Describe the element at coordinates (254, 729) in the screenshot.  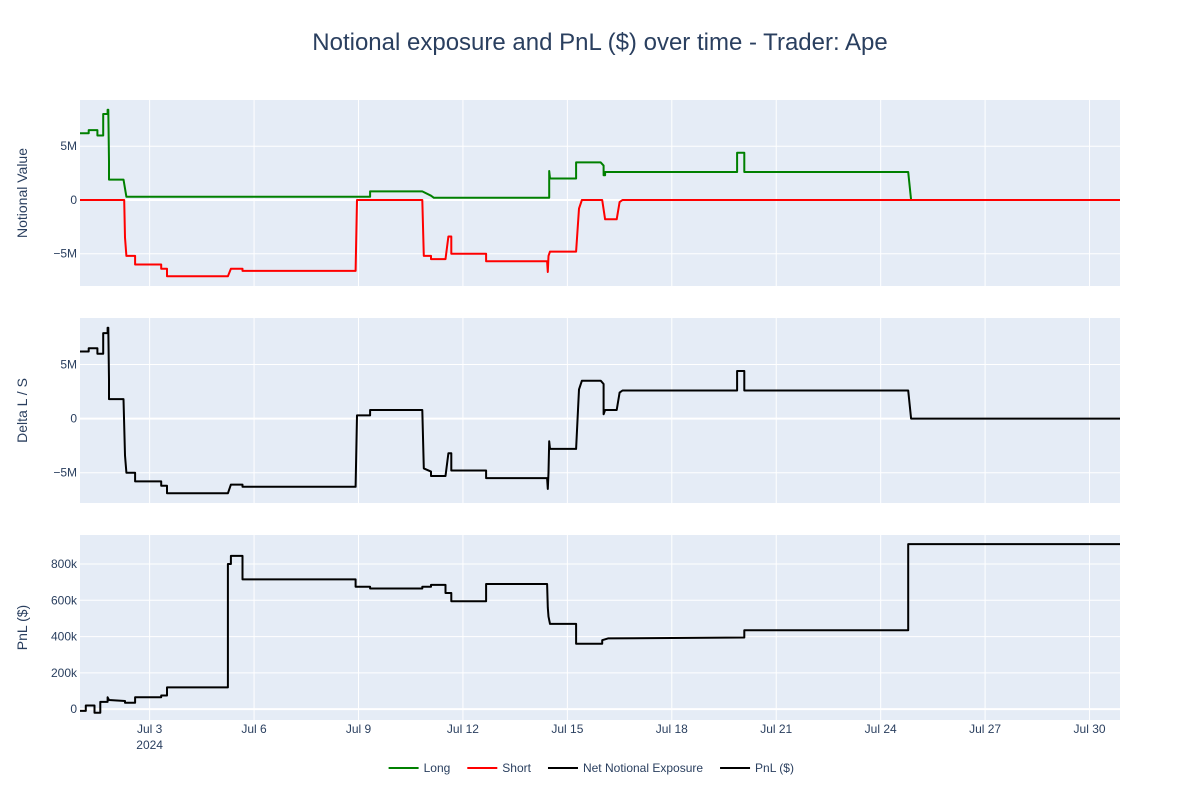
I see `x-tick-label: Jul 6` at that location.